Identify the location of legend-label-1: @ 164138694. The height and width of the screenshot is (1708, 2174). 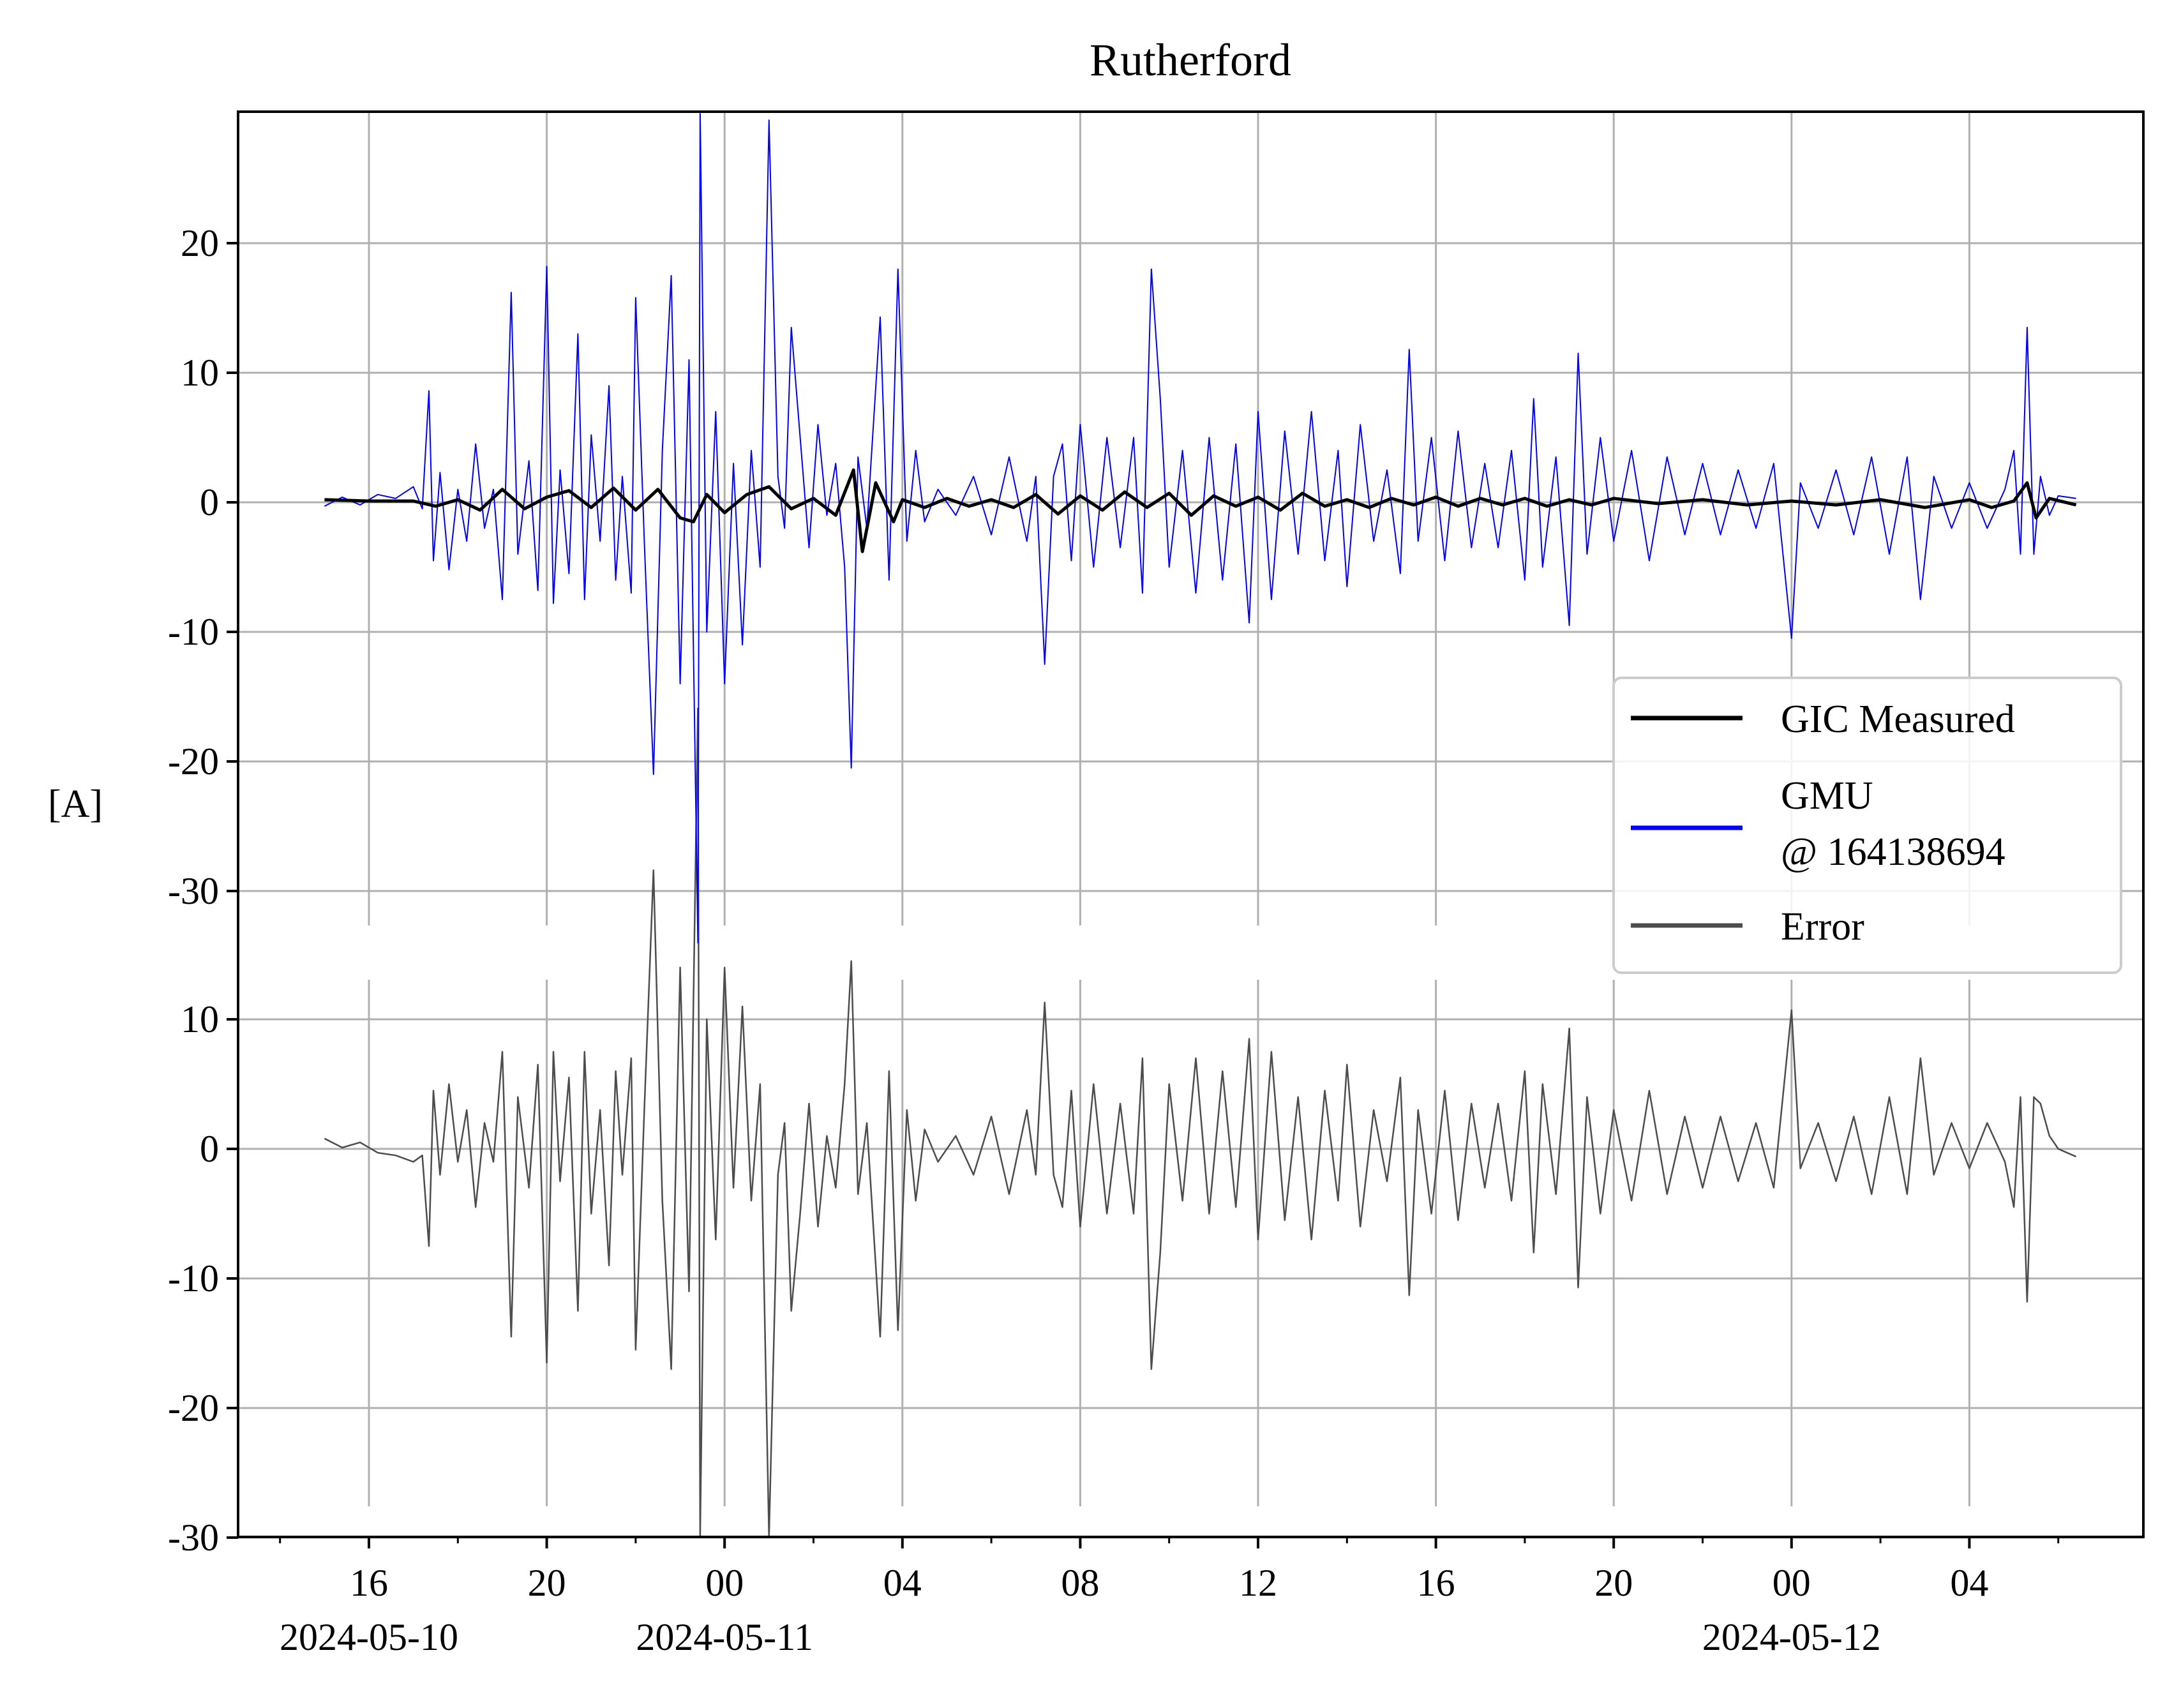
(1893, 852).